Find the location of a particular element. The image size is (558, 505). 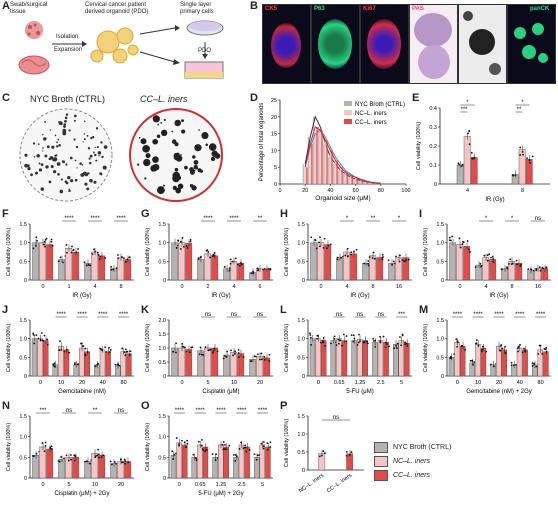

y-axis-label: Cell viability (100%) is located at coordinates (9, 252).